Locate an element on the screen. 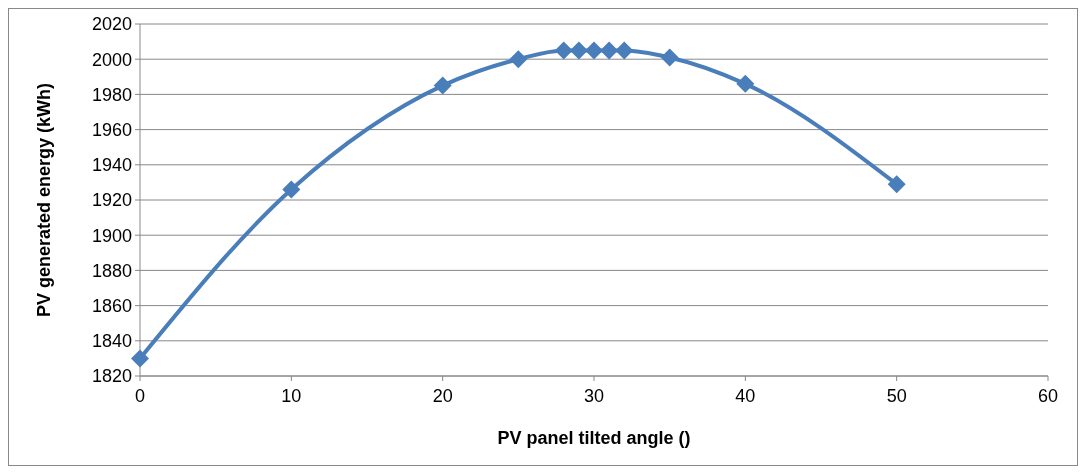 The width and height of the screenshot is (1088, 474). x-tick-label: 20 is located at coordinates (442, 396).